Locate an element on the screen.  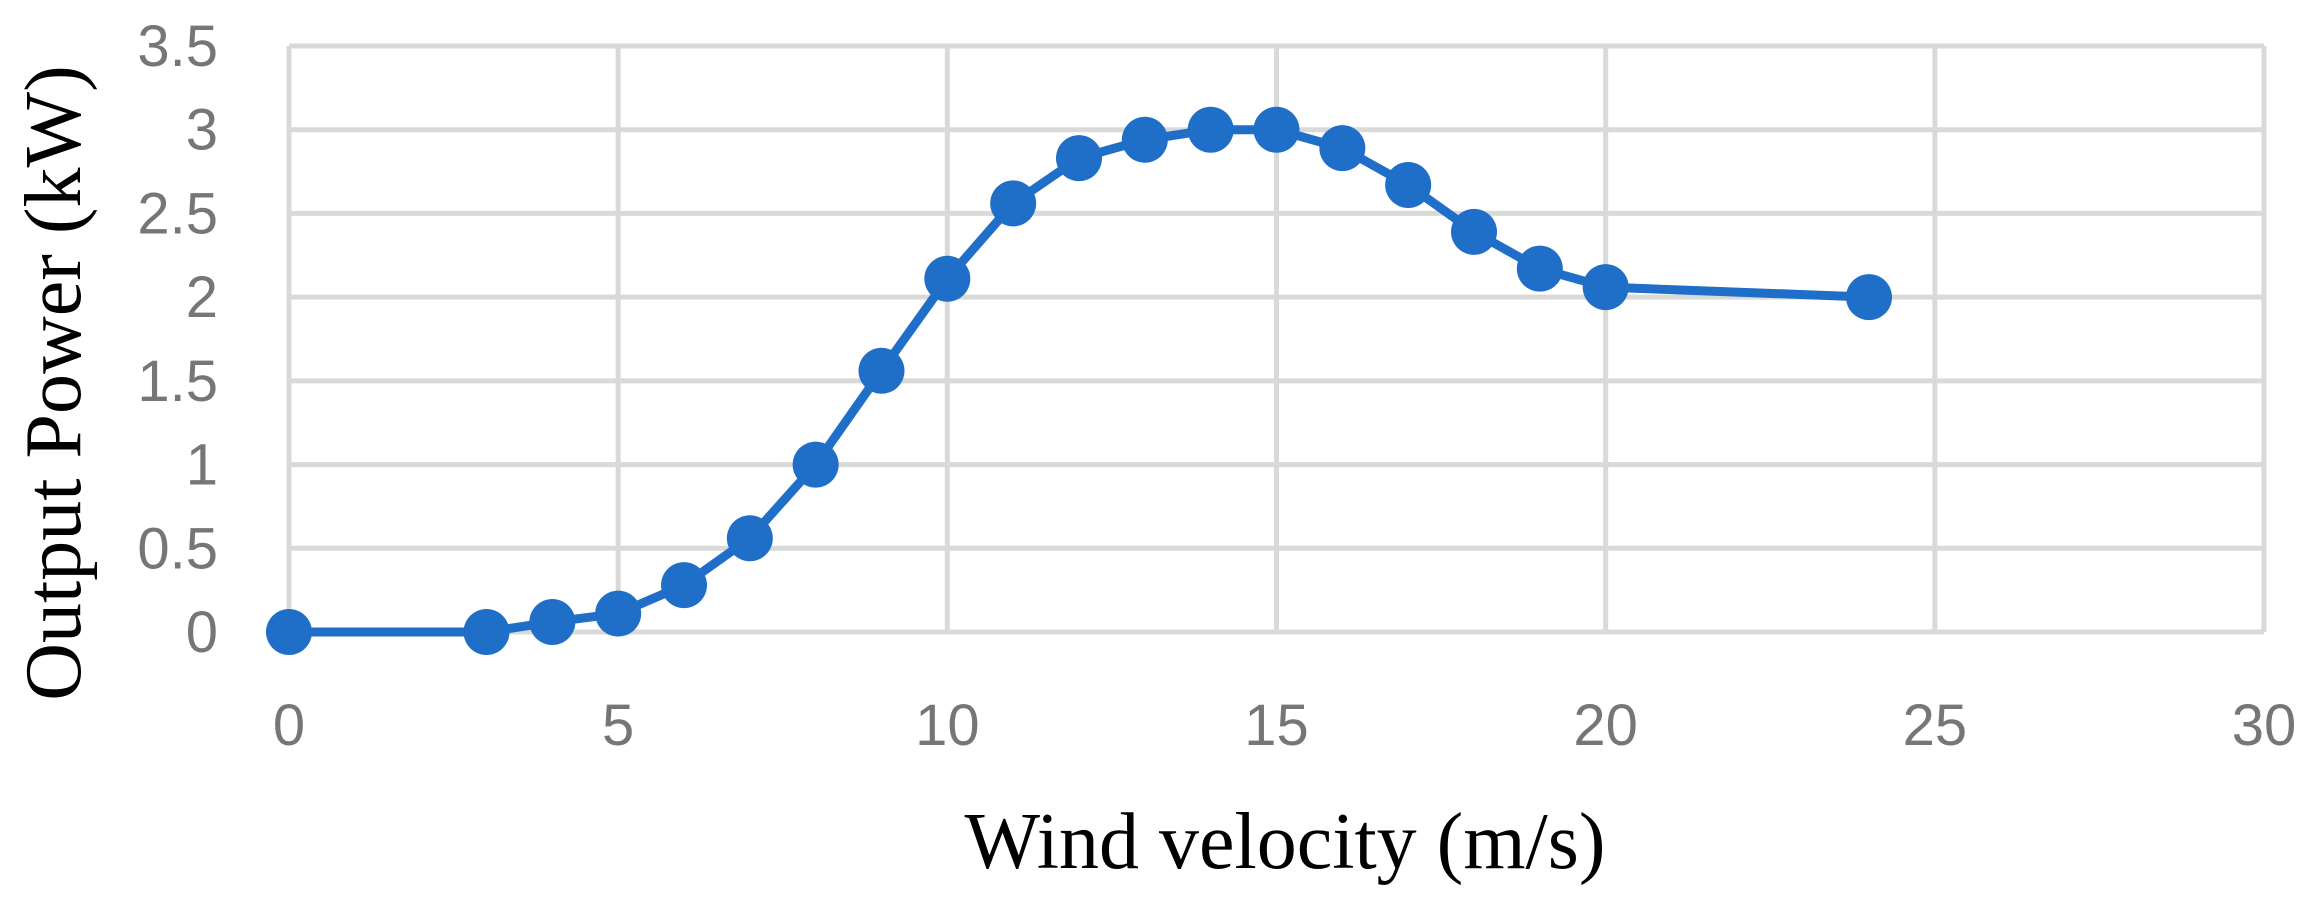
x-tick-labels: 0 5 10 15 20 25 30 is located at coordinates (1284, 725).